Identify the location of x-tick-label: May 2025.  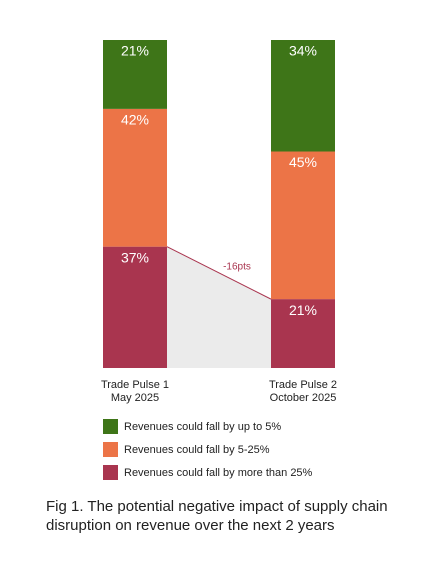
(135, 398).